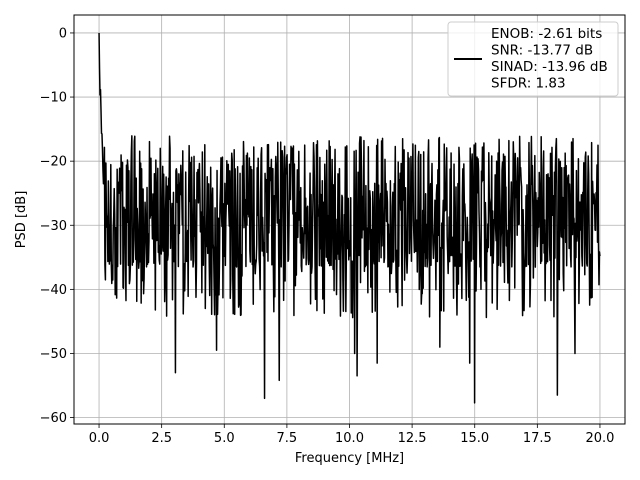 Image resolution: width=640 pixels, height=480 pixels. Describe the element at coordinates (53, 418) in the screenshot. I see `y-tick-label: −60` at that location.